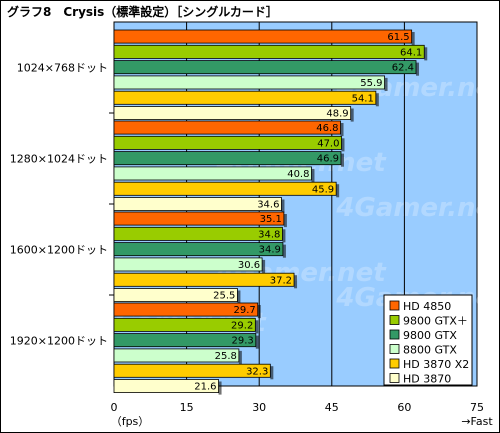  What do you see at coordinates (363, 98) in the screenshot?
I see `data-label-0-4: 54.1` at bounding box center [363, 98].